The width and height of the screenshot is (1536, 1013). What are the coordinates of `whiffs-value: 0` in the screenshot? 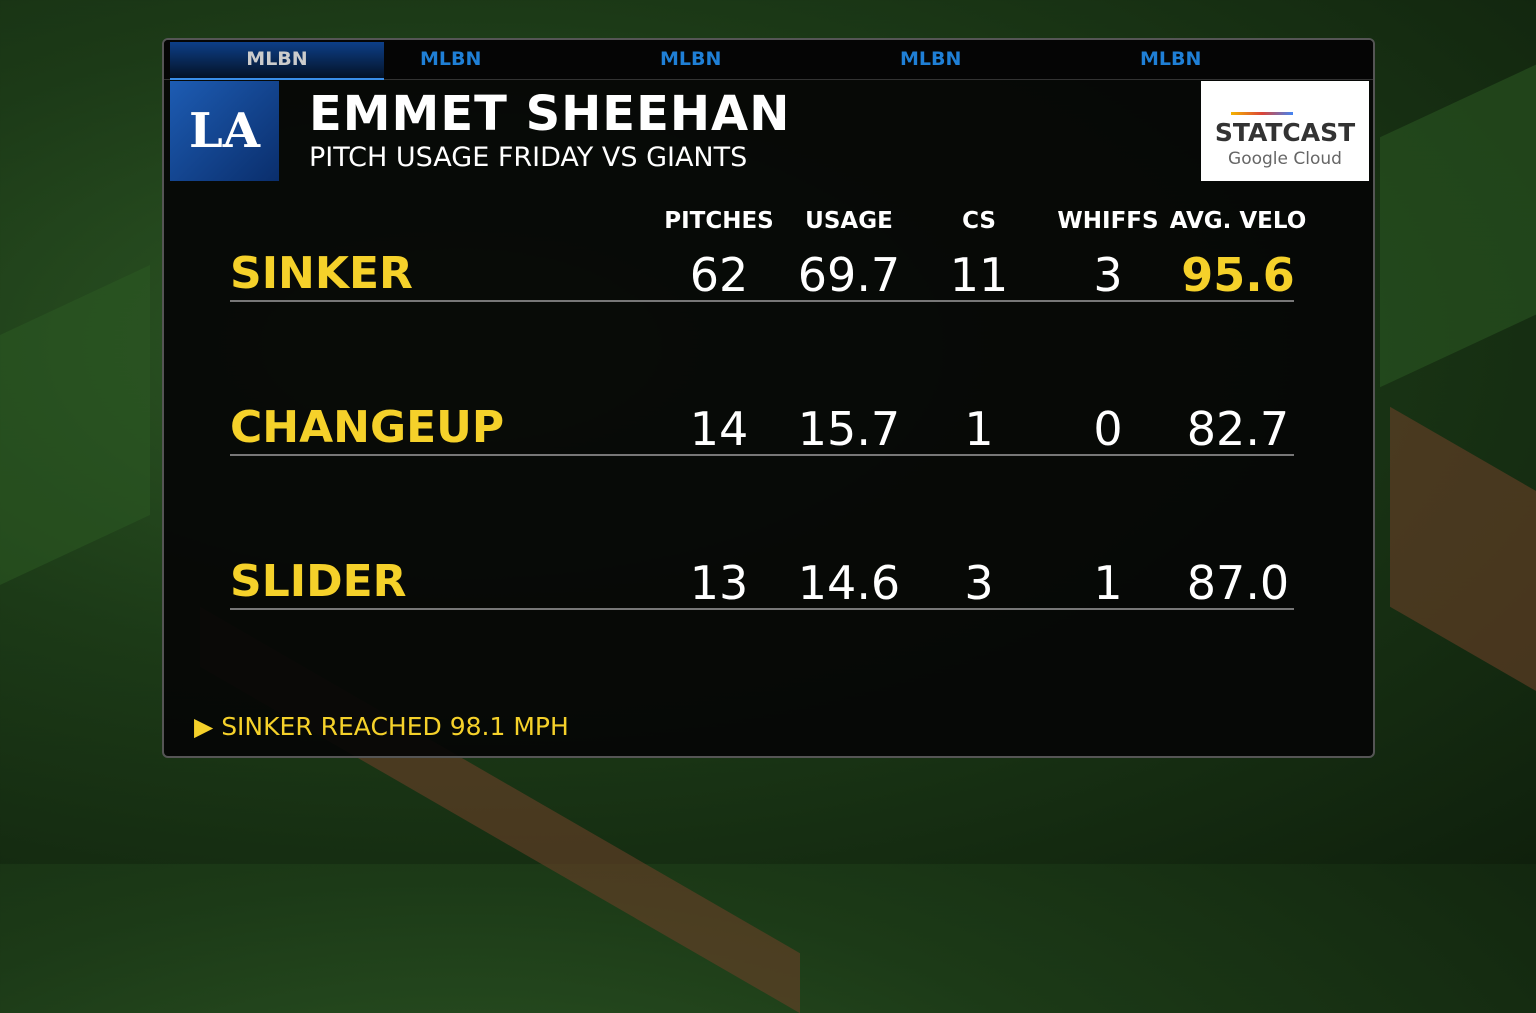 It's located at (1108, 429).